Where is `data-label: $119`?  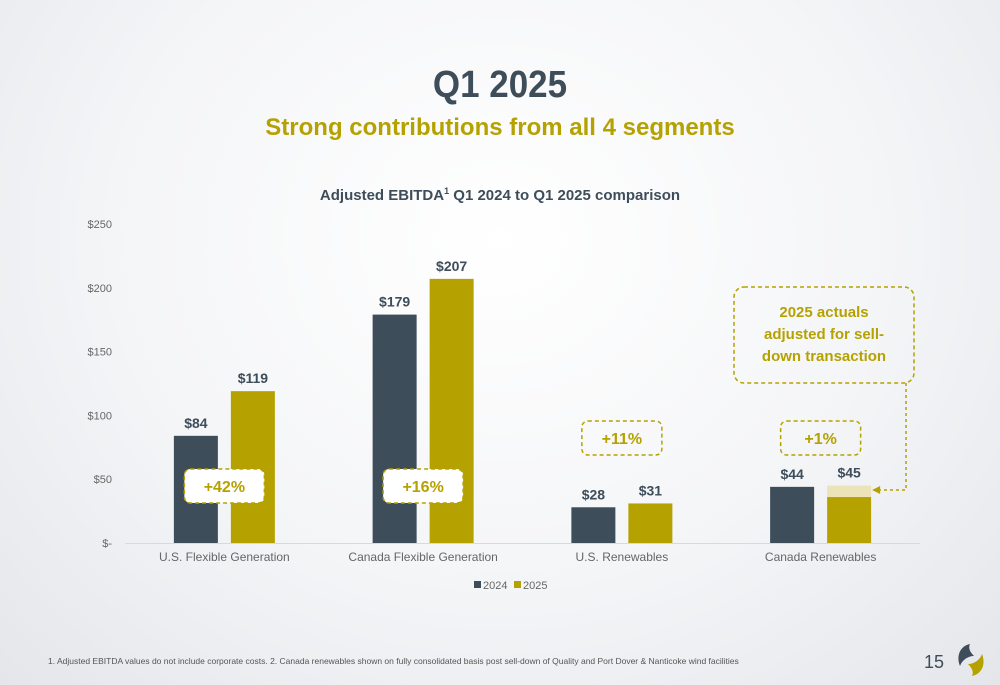 data-label: $119 is located at coordinates (253, 378).